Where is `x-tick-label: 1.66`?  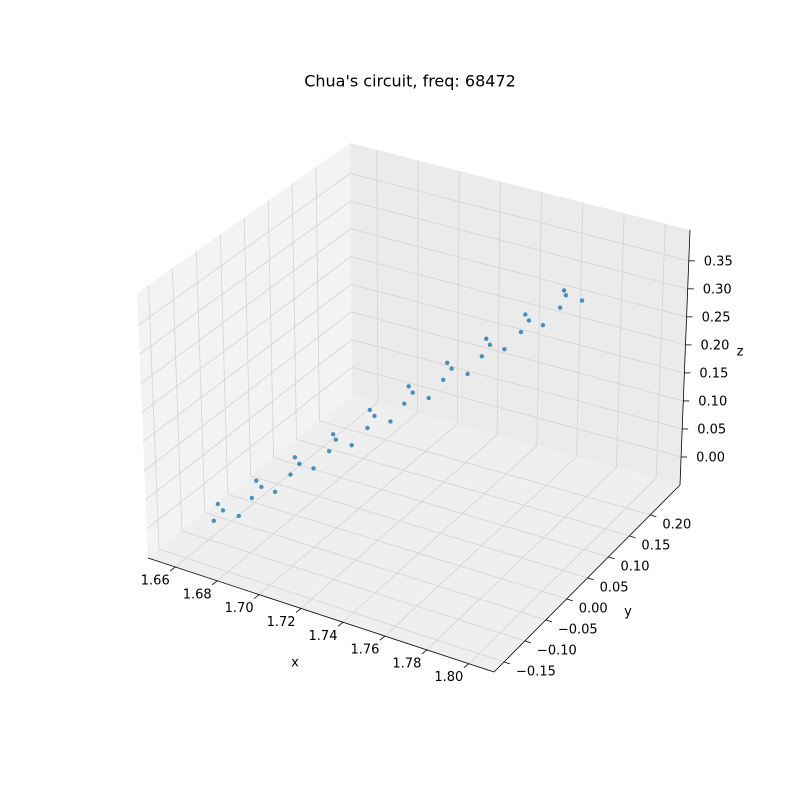 x-tick-label: 1.66 is located at coordinates (155, 580).